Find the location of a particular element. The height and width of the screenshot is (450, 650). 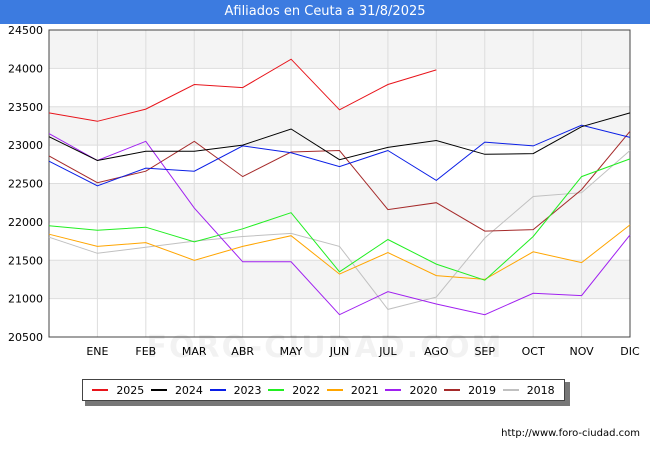

y-tick-label: 21500 is located at coordinates (25, 260).